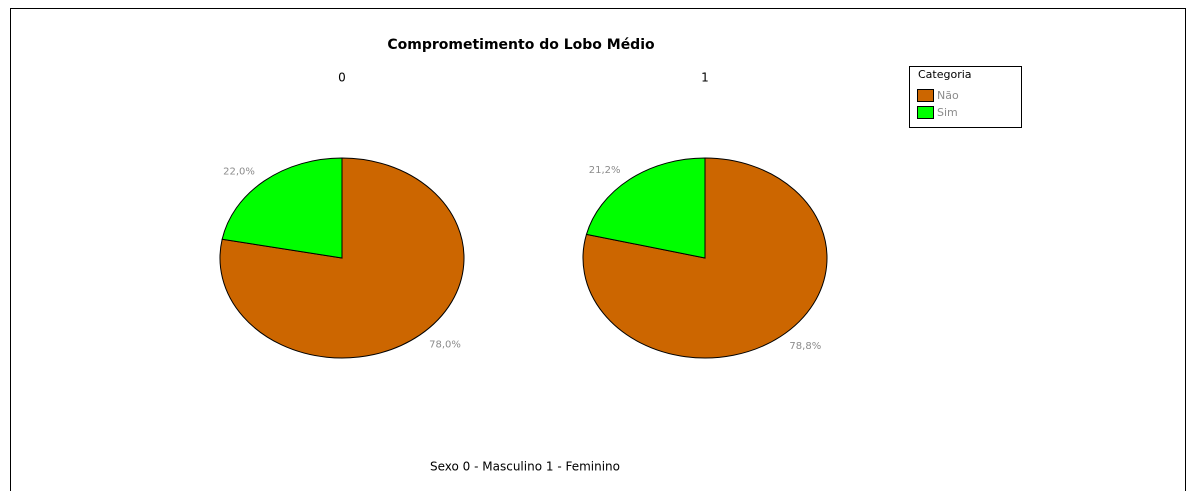 Image resolution: width=1195 pixels, height=491 pixels. Describe the element at coordinates (805, 346) in the screenshot. I see `value-label: 78,8%` at that location.